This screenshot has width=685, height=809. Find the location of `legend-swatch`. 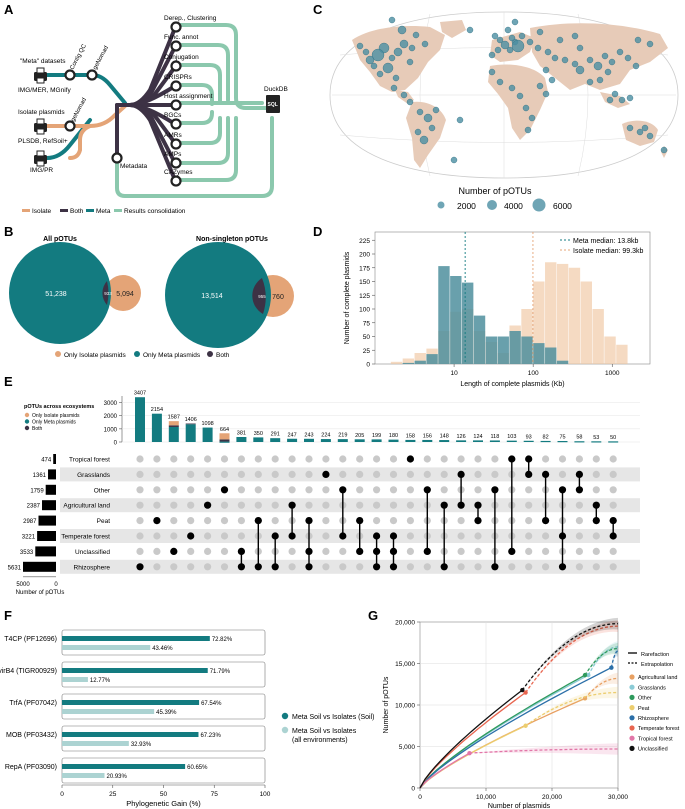

legend-swatch is located at coordinates (632, 738).